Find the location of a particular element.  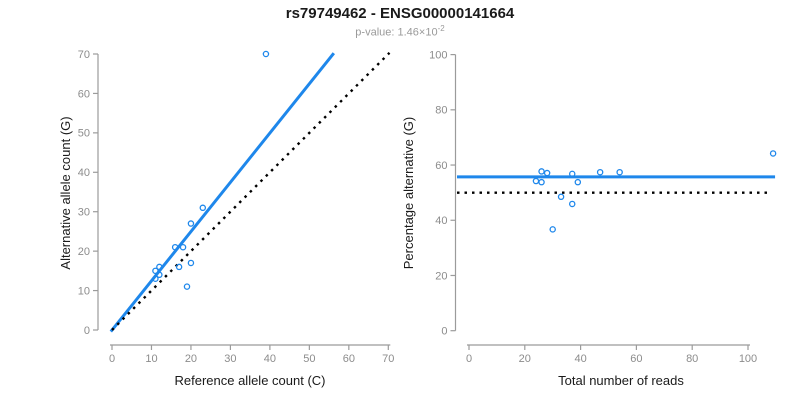

x-tick-label: 50 is located at coordinates (309, 359).